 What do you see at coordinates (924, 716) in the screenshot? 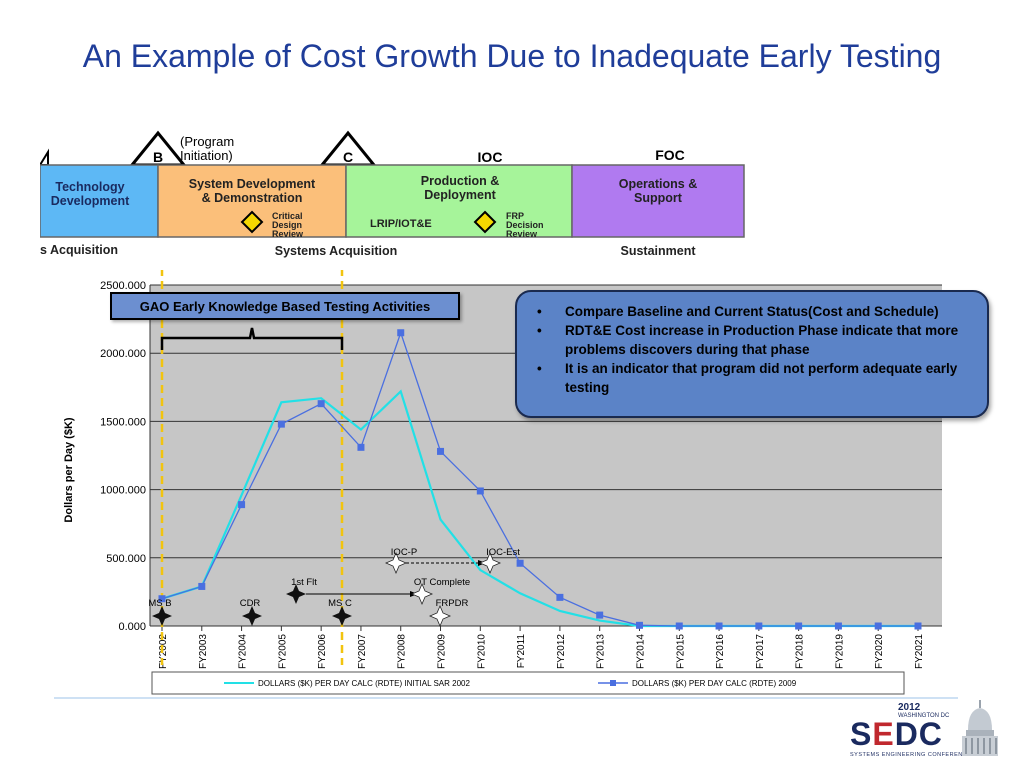
I see `logo-city: WASHINGTON DC` at bounding box center [924, 716].